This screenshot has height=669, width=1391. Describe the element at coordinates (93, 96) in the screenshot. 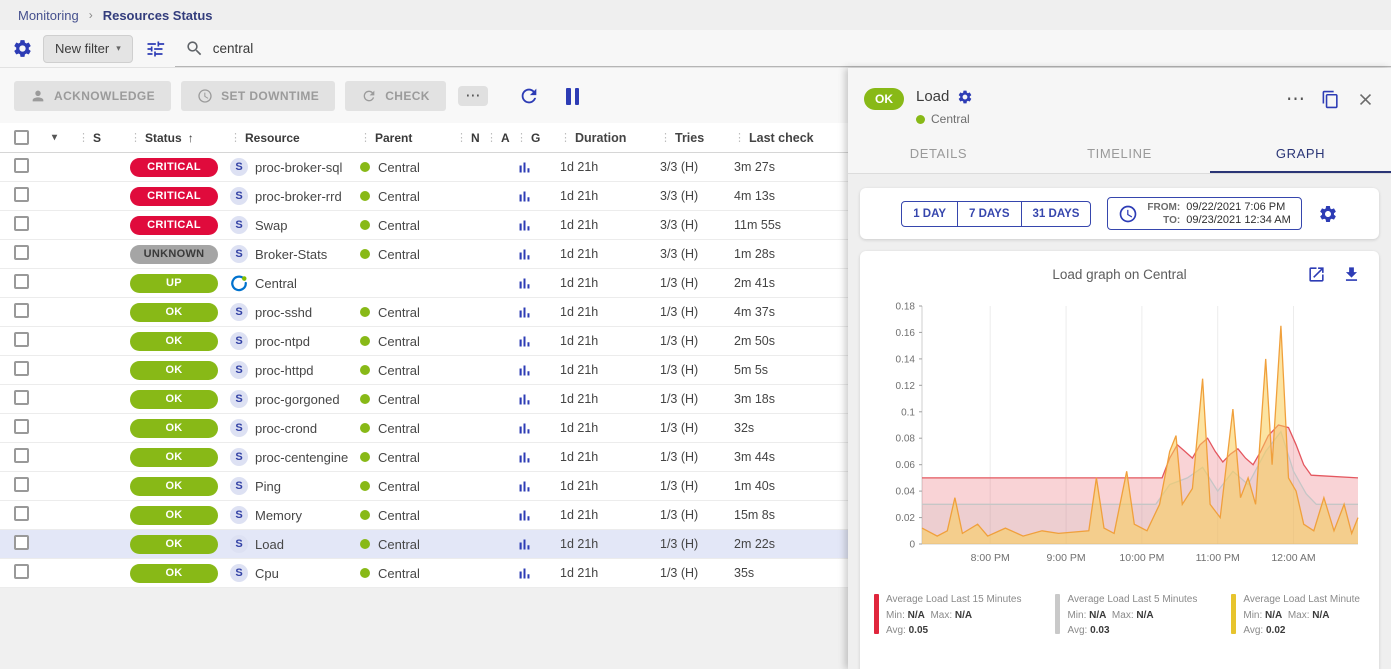

I see `acknowledge-button: ACKNOWLEDGE` at that location.